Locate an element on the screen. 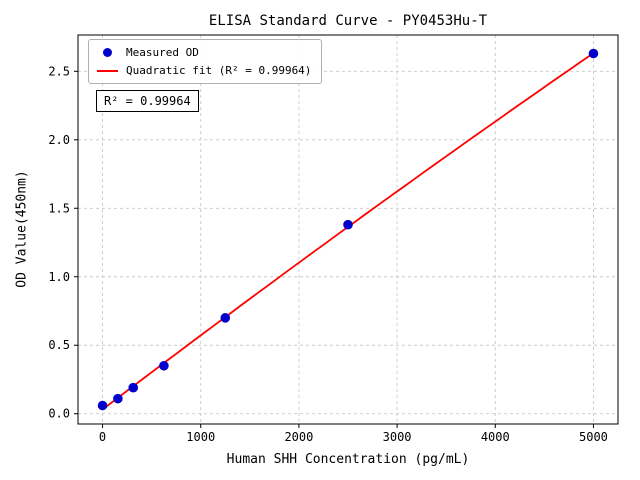 The width and height of the screenshot is (640, 480). svg-text: 1.5 is located at coordinates (59, 208).